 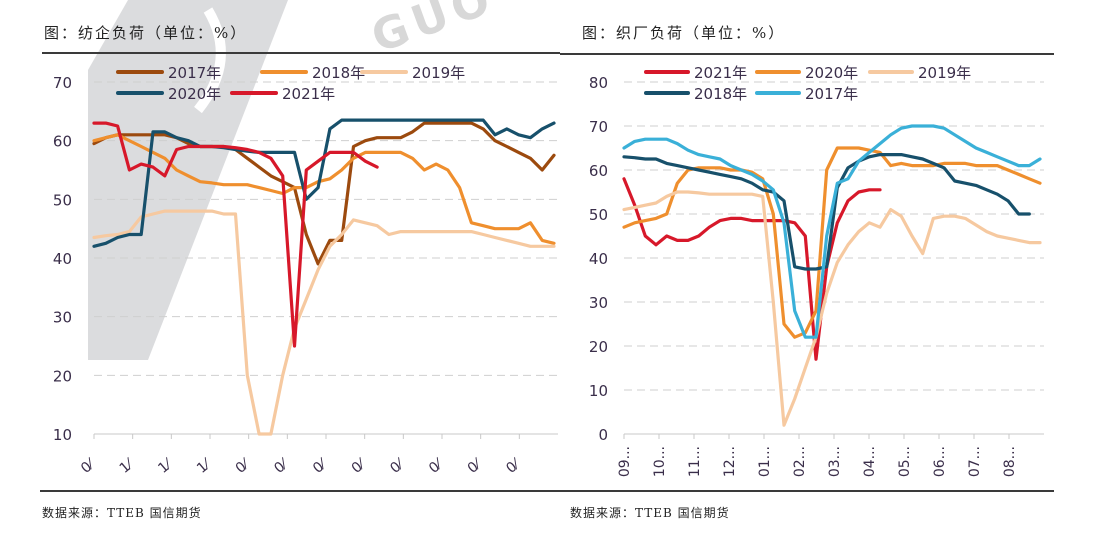 I want to click on left-chart-title: 图：纺企负荷（单位：%）, so click(x=146, y=33).